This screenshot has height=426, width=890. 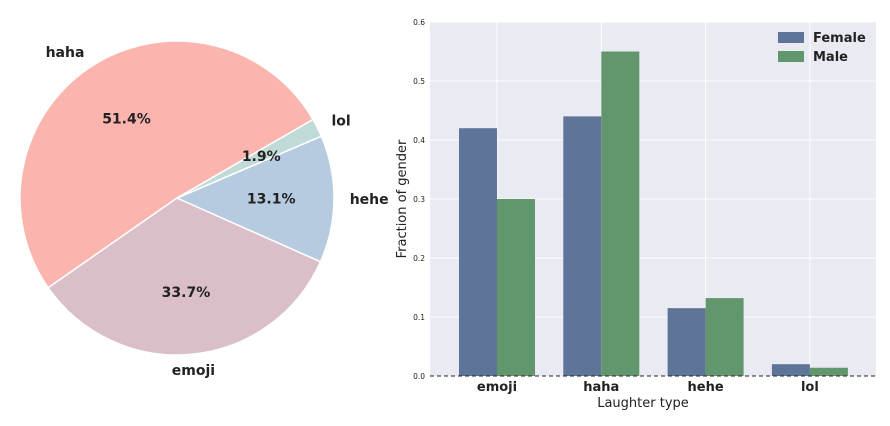 What do you see at coordinates (601, 387) in the screenshot?
I see `x-tick-label: haha` at bounding box center [601, 387].